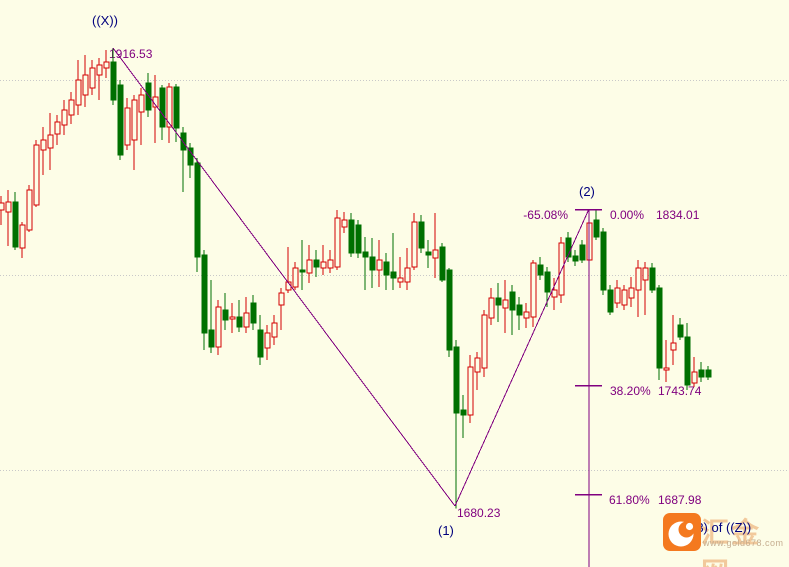 This screenshot has height=567, width=789. I want to click on watermark-brand-text: 汇金网, so click(731, 542).